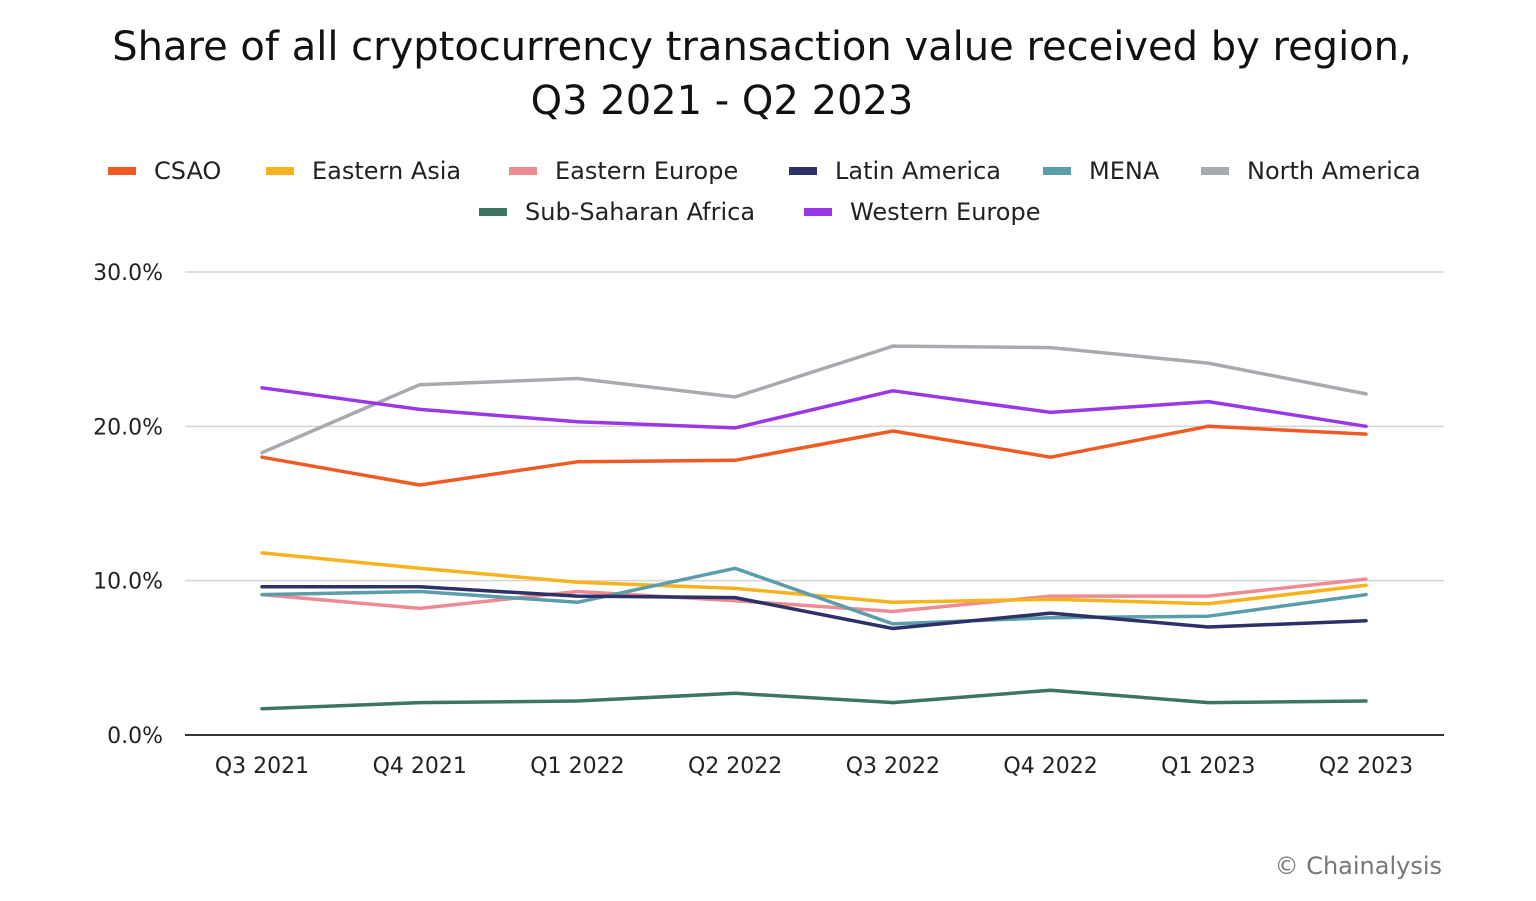 The image size is (1536, 901). I want to click on legend-swatch-mena, so click(1057, 171).